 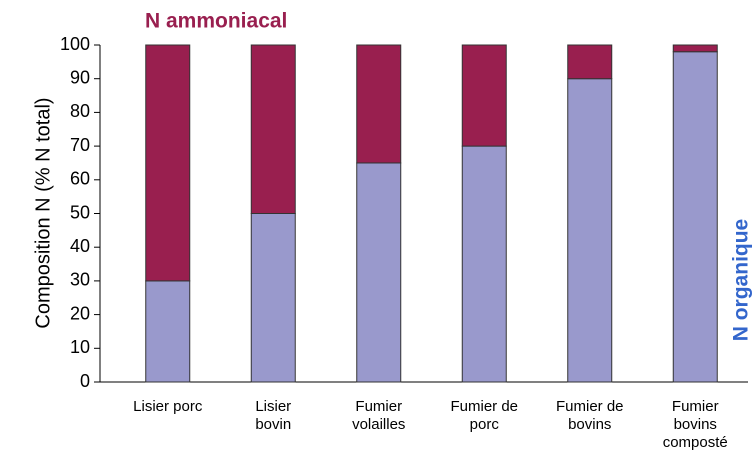 I want to click on y-tick-label: 20, so click(x=80, y=313).